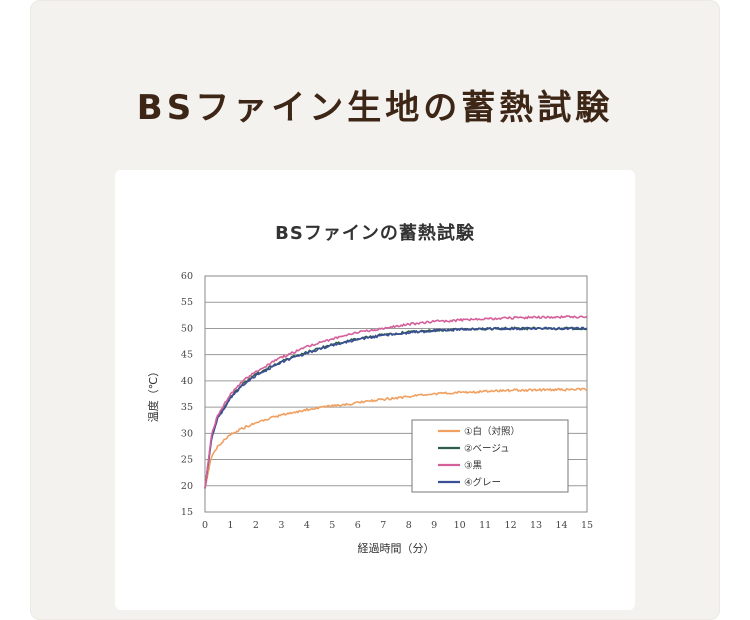 The image size is (750, 620). What do you see at coordinates (332, 525) in the screenshot?
I see `x-tick-label: 5` at bounding box center [332, 525].